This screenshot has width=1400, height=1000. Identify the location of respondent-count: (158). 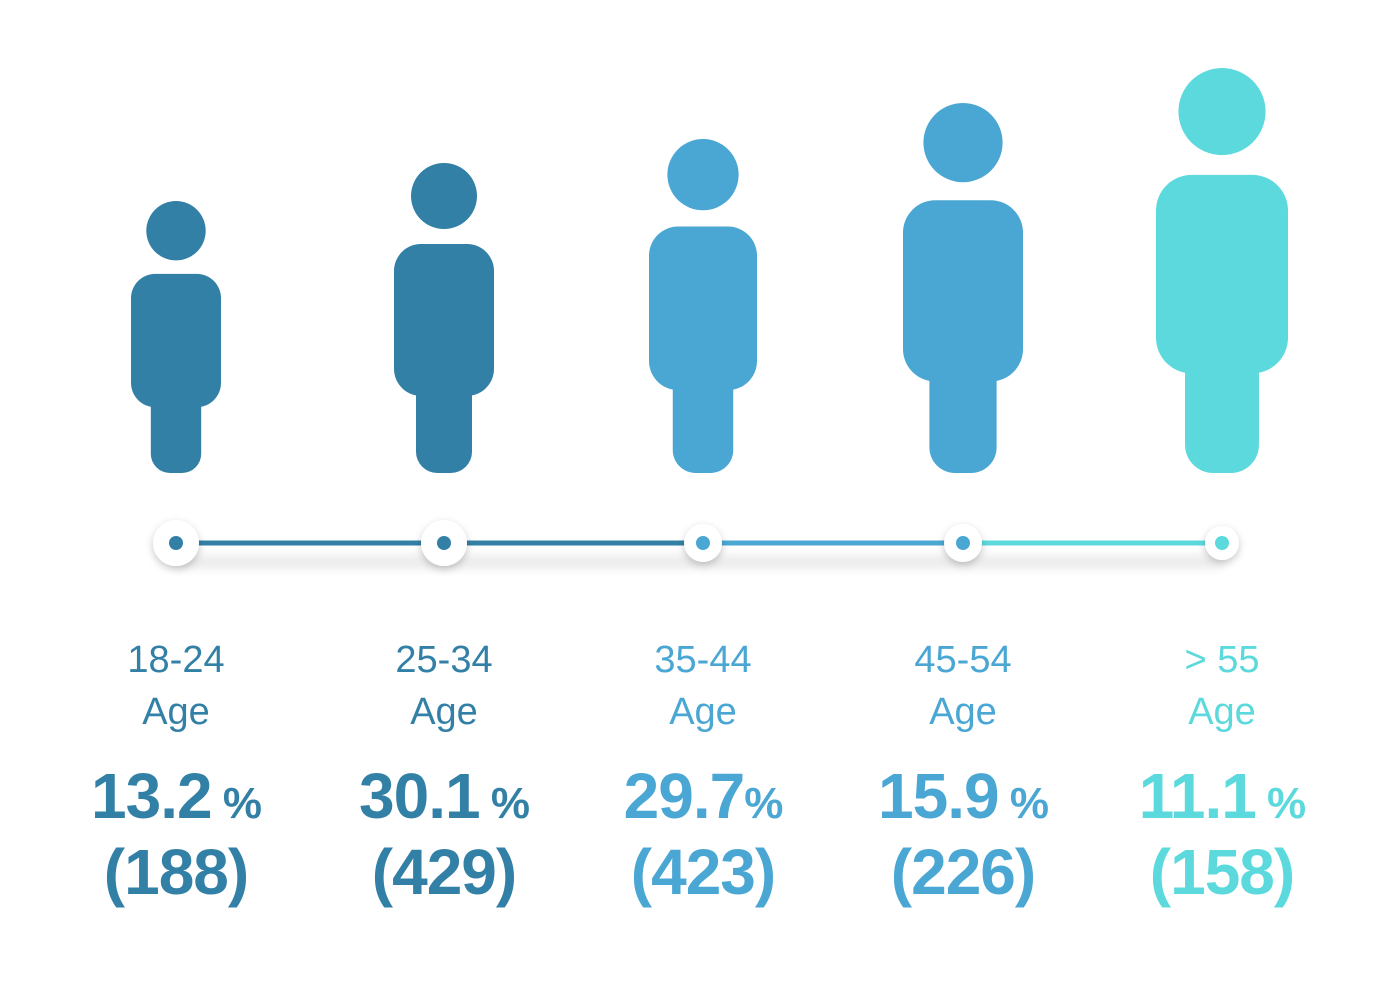
(1222, 872).